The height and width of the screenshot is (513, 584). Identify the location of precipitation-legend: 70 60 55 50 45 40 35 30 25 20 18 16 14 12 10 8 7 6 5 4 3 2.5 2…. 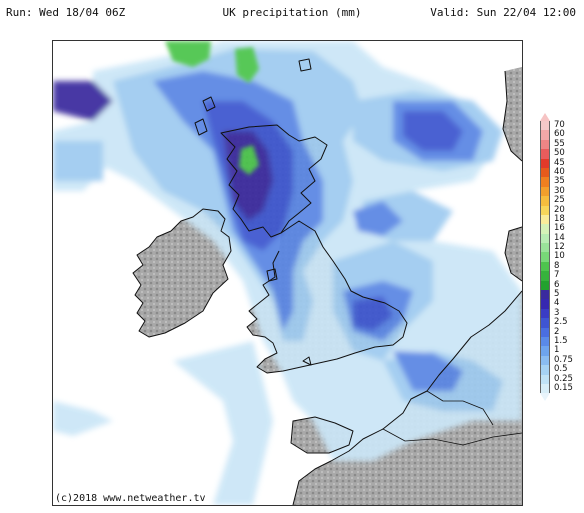
(562, 257).